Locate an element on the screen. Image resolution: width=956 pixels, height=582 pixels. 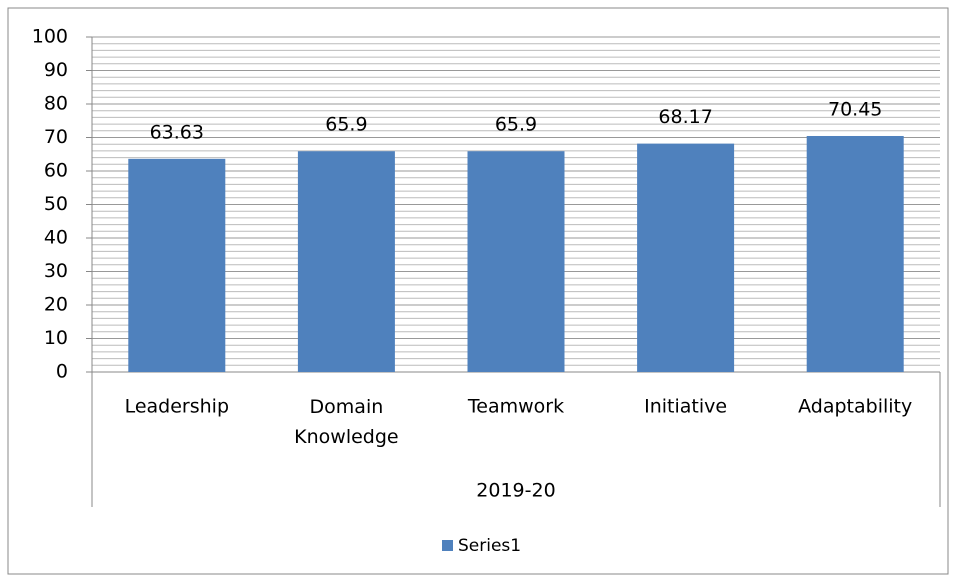
value-label: 63.63 is located at coordinates (177, 132).